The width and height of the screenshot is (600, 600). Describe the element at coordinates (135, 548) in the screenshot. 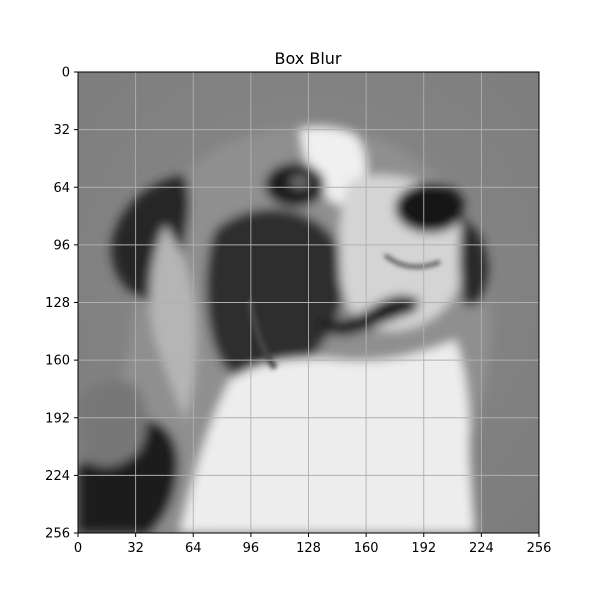

I see `x-tick-label: 32` at that location.